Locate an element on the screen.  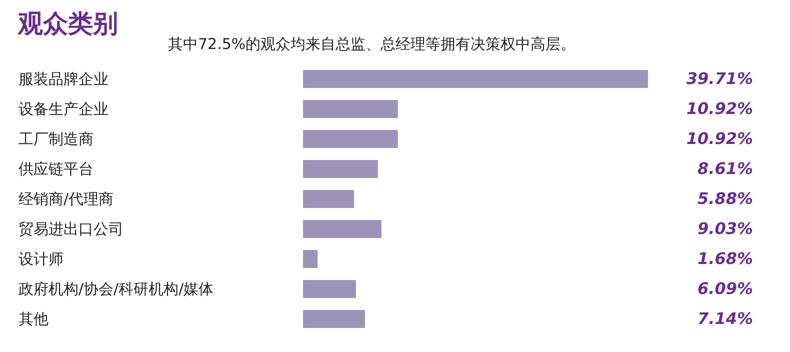
data-label: 5.88% is located at coordinates (725, 198).